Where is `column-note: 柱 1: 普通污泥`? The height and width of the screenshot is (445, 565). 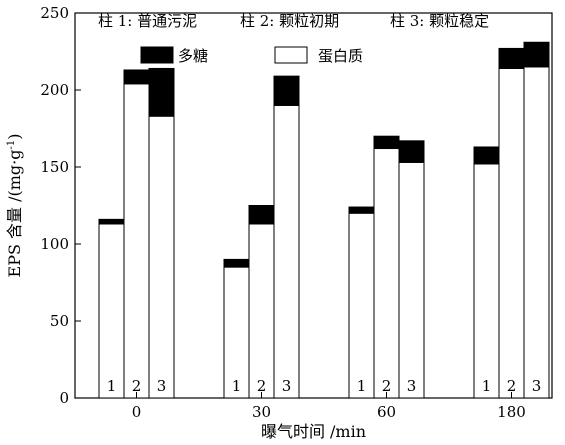
column-note: 柱 1: 普通污泥 is located at coordinates (147, 21).